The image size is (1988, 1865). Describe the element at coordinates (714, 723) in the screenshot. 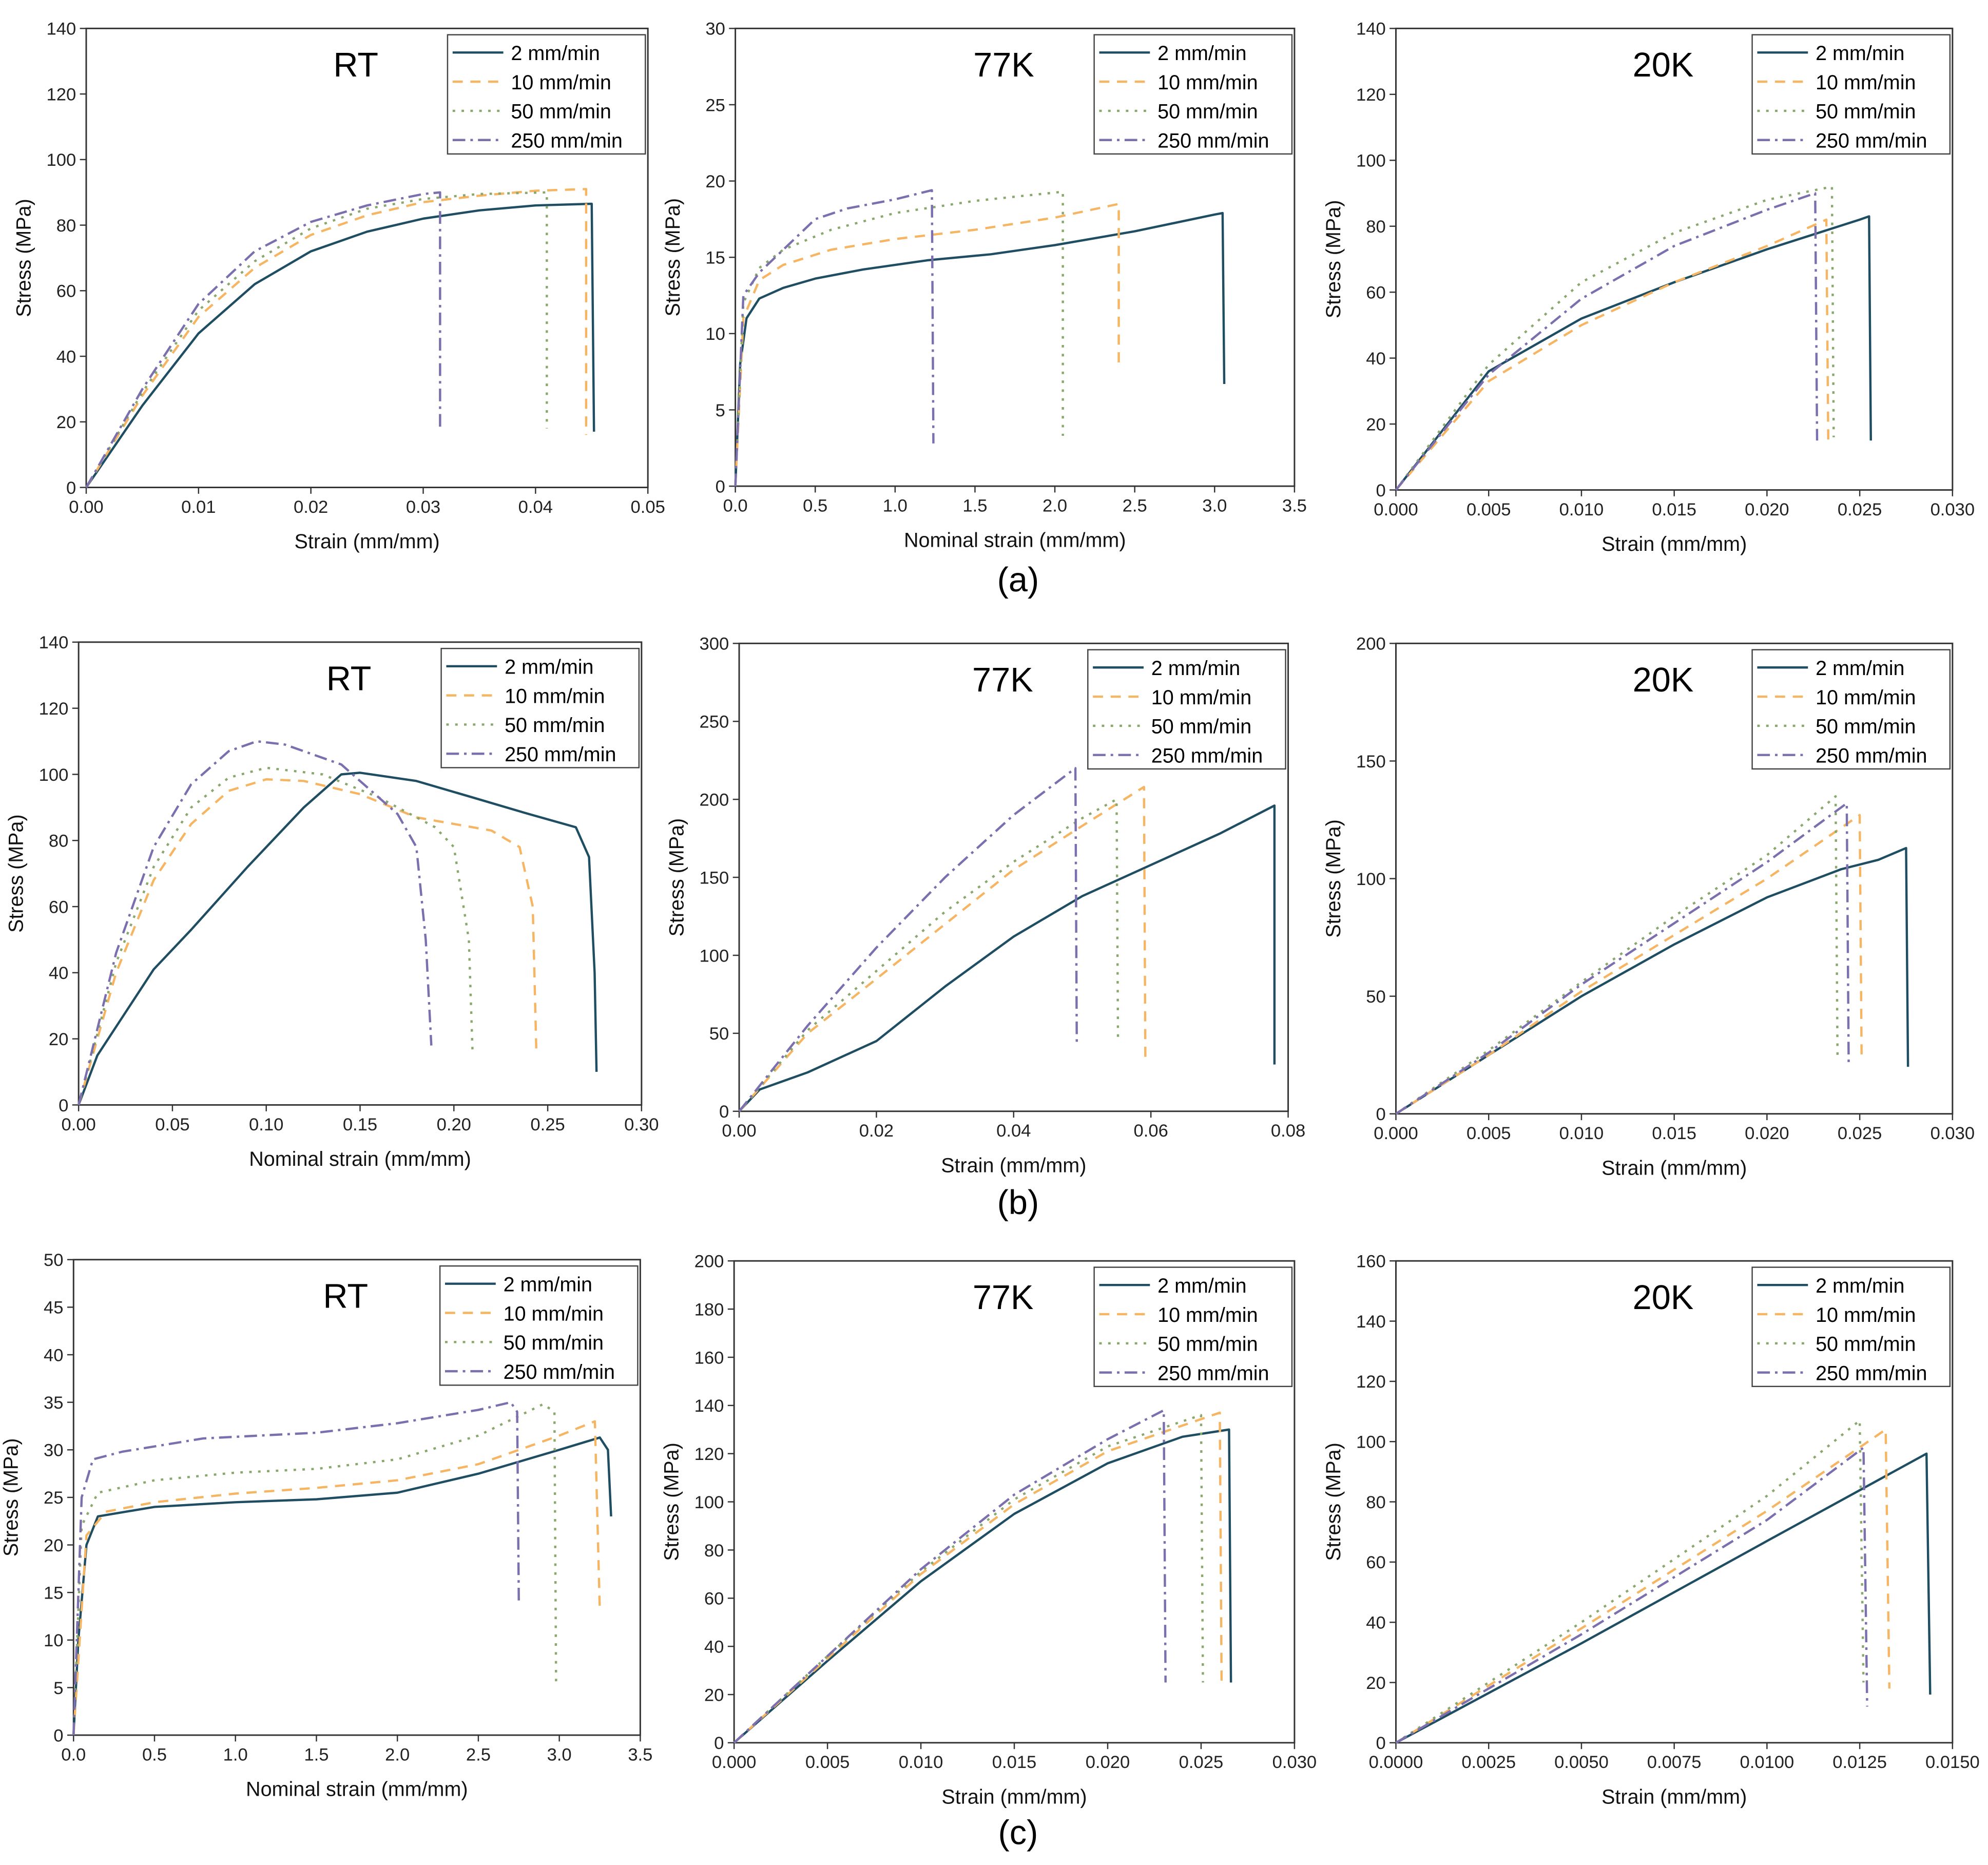

I see `y-tick-label: 250` at that location.